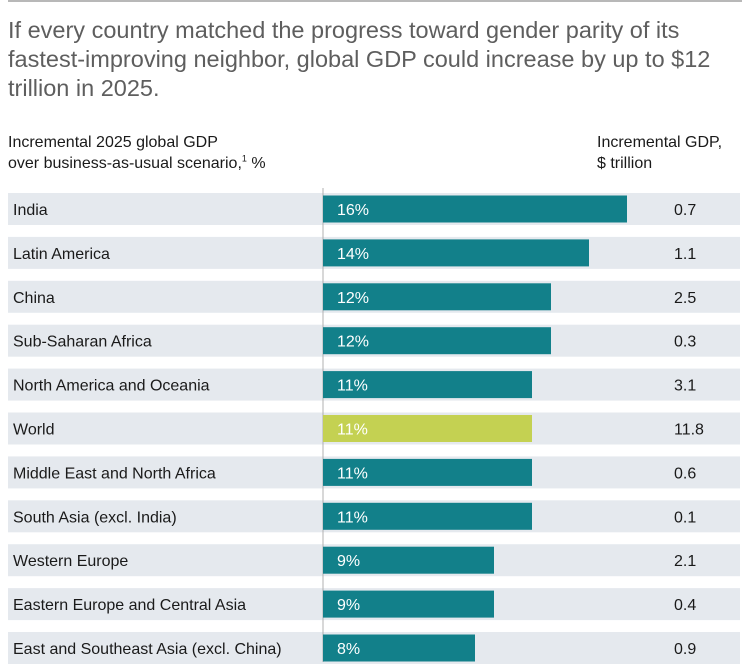 The image size is (750, 667). Describe the element at coordinates (685, 561) in the screenshot. I see `gdp-value-label: 2.1` at that location.